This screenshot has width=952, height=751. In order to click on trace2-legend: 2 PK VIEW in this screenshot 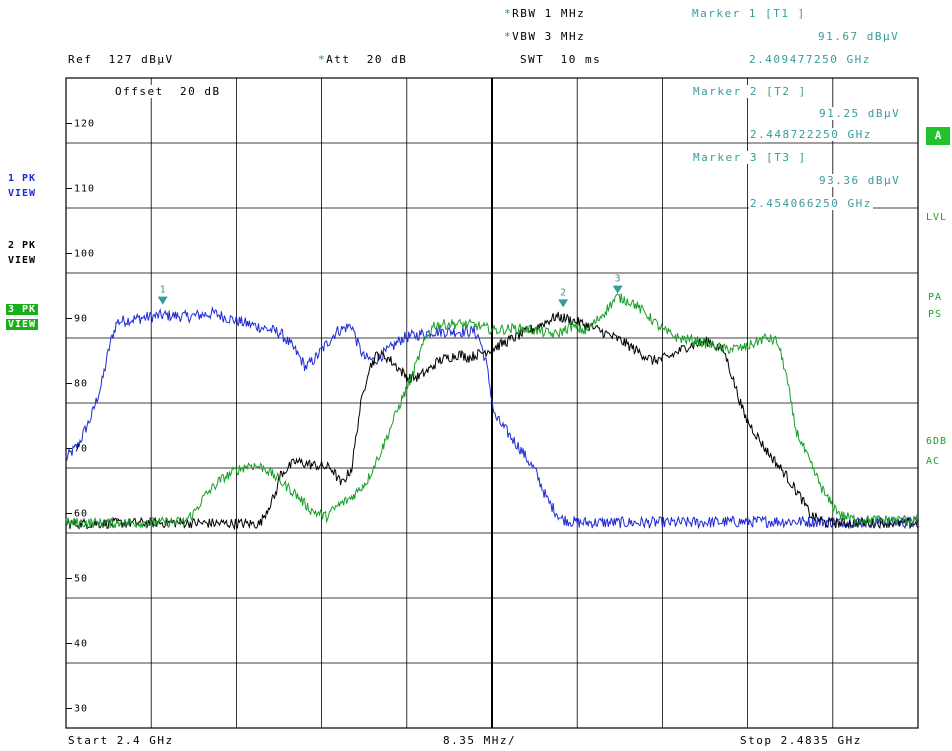, I will do `click(22, 253)`.